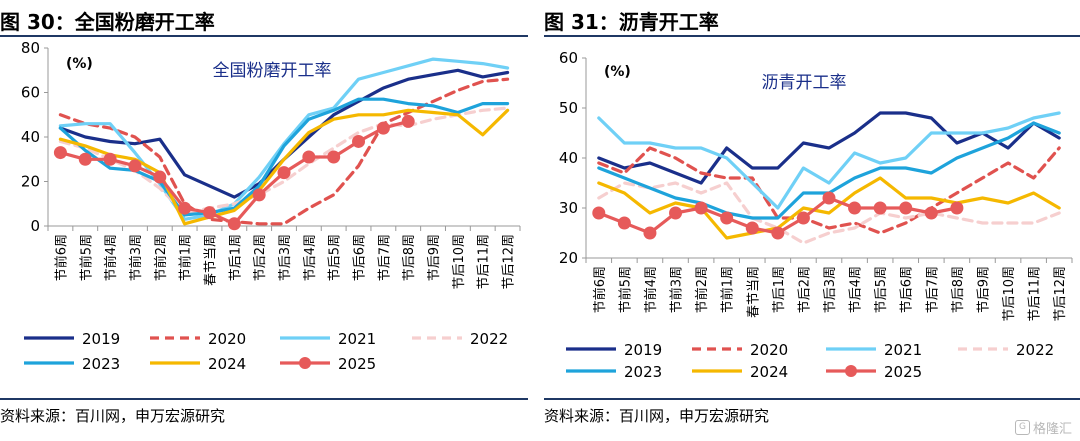 This screenshot has width=1080, height=441. I want to click on chart-inner-title: 沥青开工率, so click(804, 83).